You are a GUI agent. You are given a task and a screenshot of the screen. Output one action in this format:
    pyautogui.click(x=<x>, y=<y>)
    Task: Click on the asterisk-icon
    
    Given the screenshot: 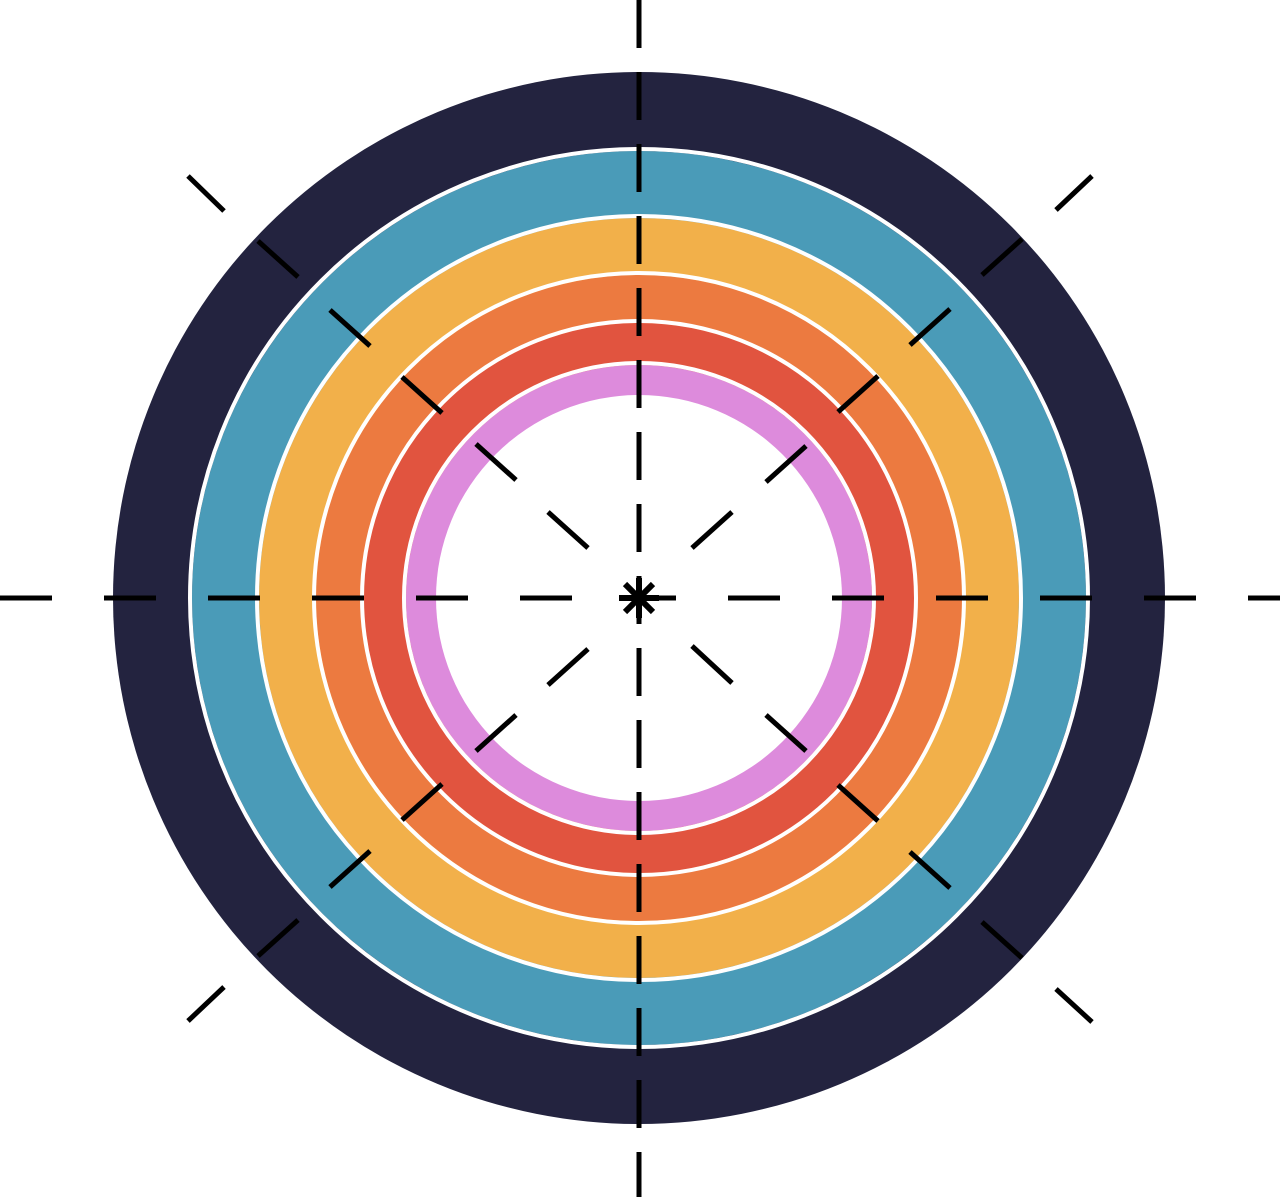 What is the action you would take?
    pyautogui.click(x=639, y=598)
    